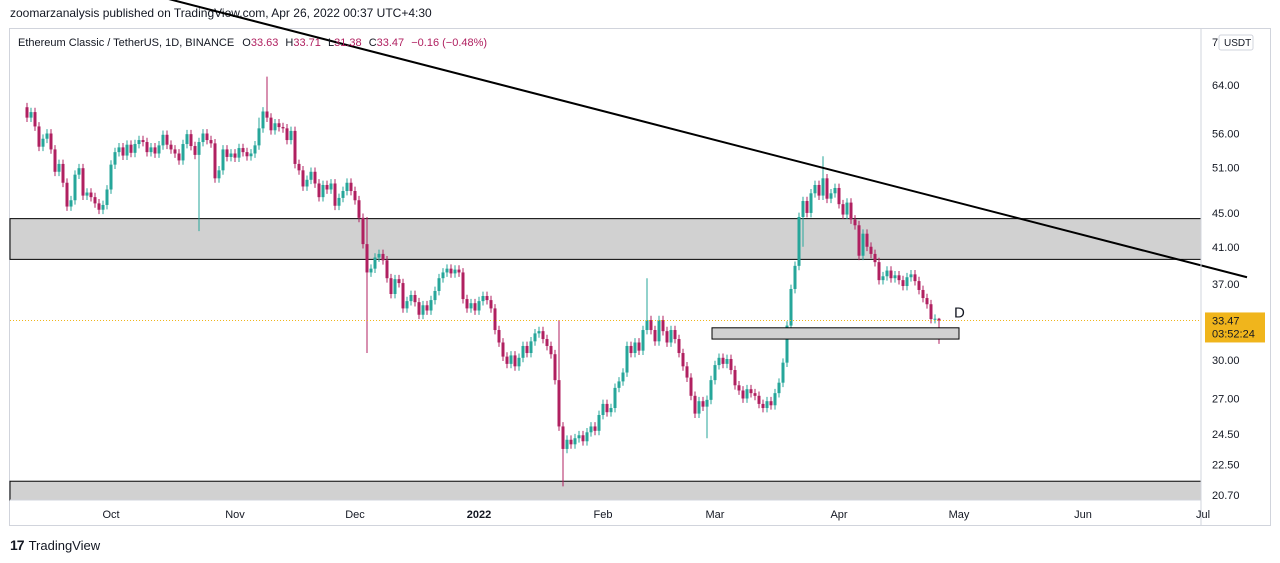  I want to click on annotation-d: D, so click(959, 312).